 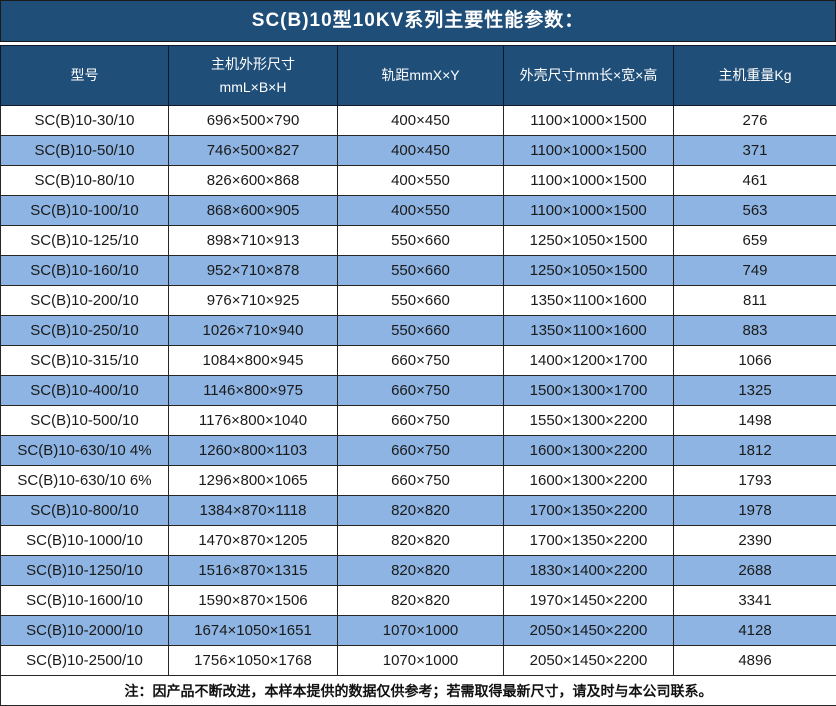 What do you see at coordinates (253, 601) in the screenshot?
I see `table-cell: 1590×870×1506` at bounding box center [253, 601].